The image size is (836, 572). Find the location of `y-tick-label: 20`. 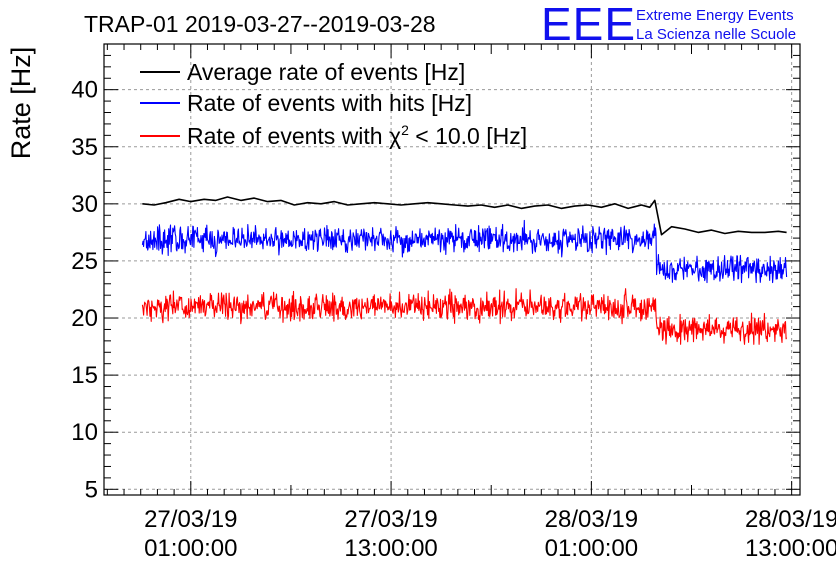

y-tick-label: 20 is located at coordinates (84, 318).